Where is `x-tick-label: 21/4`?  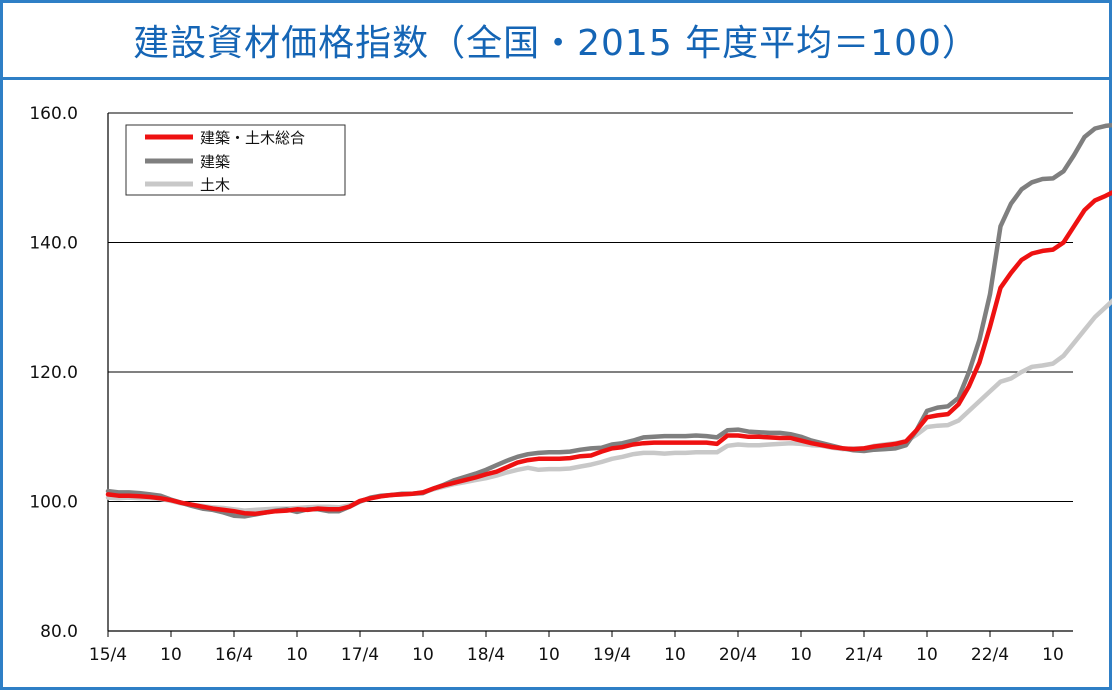
x-tick-label: 21/4 is located at coordinates (864, 655).